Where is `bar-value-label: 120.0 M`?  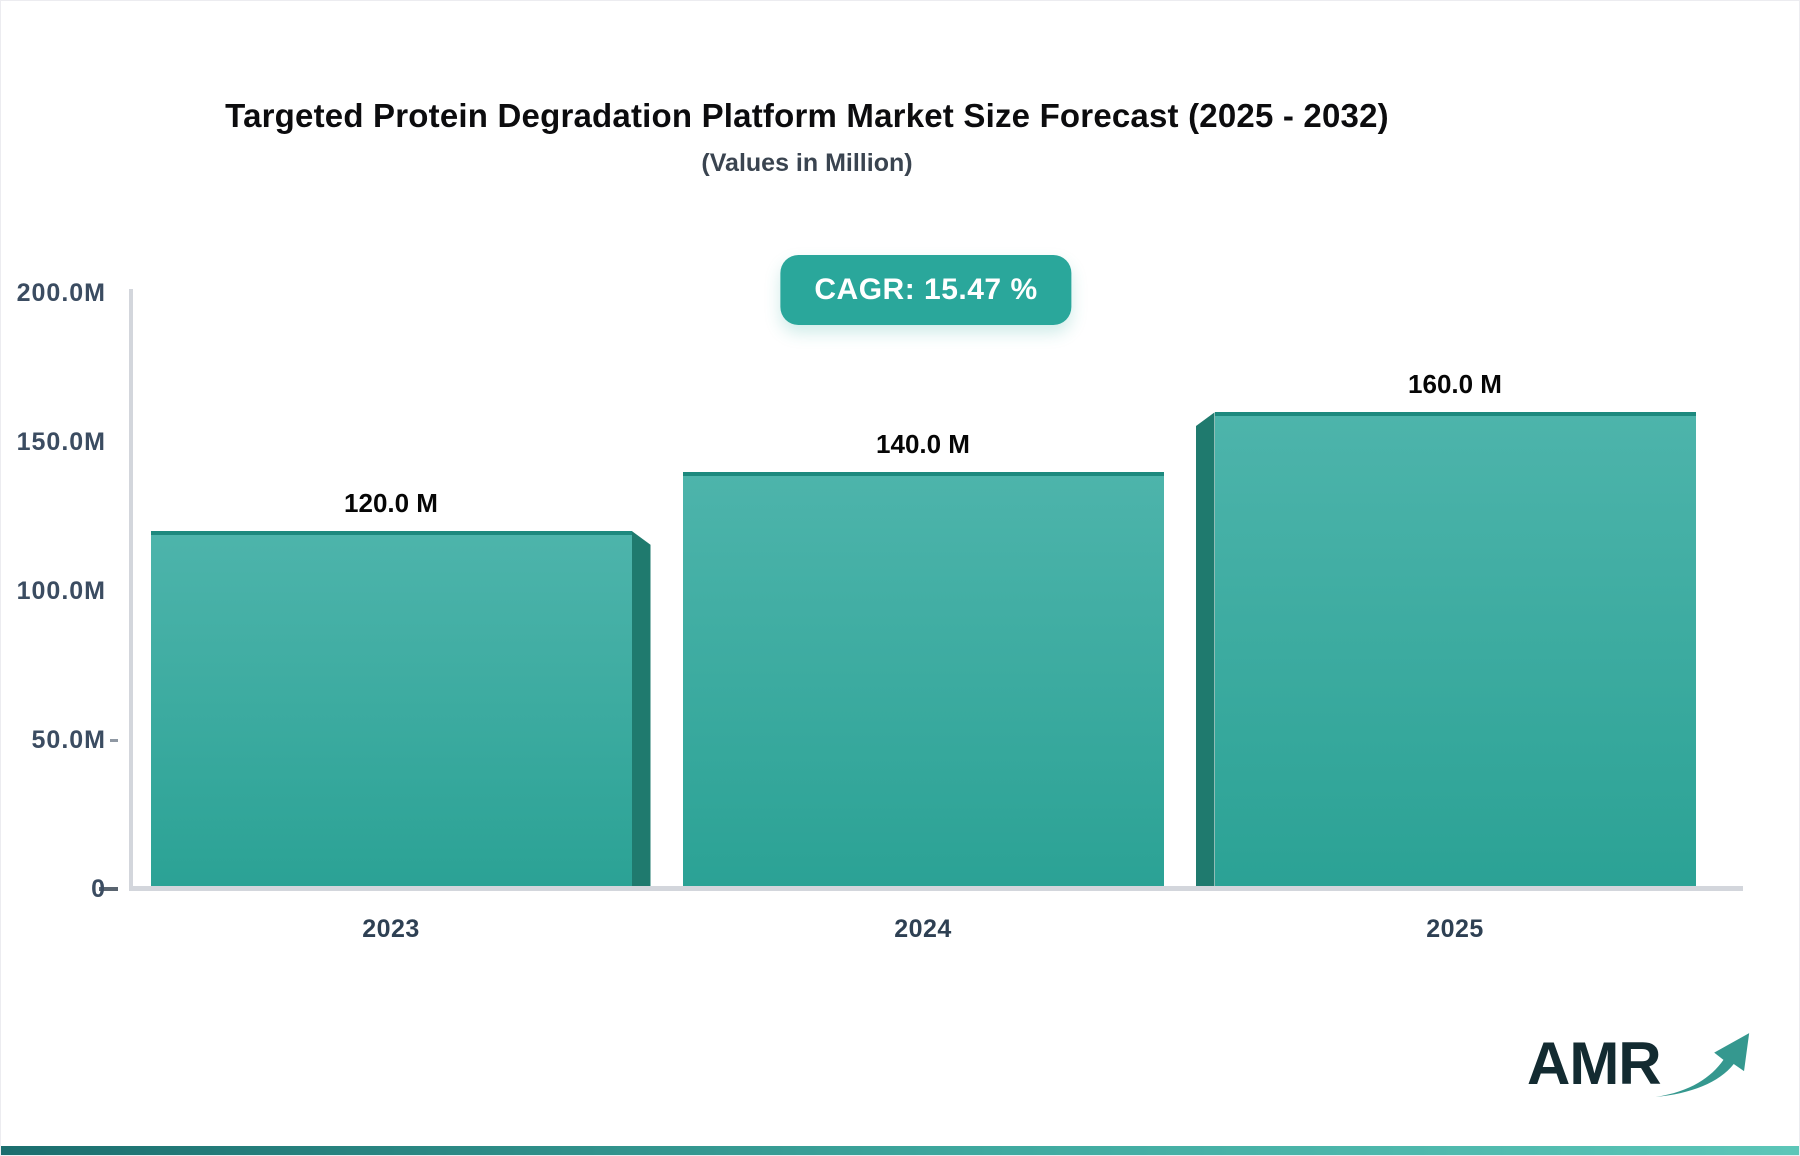
bar-value-label: 120.0 M is located at coordinates (391, 502).